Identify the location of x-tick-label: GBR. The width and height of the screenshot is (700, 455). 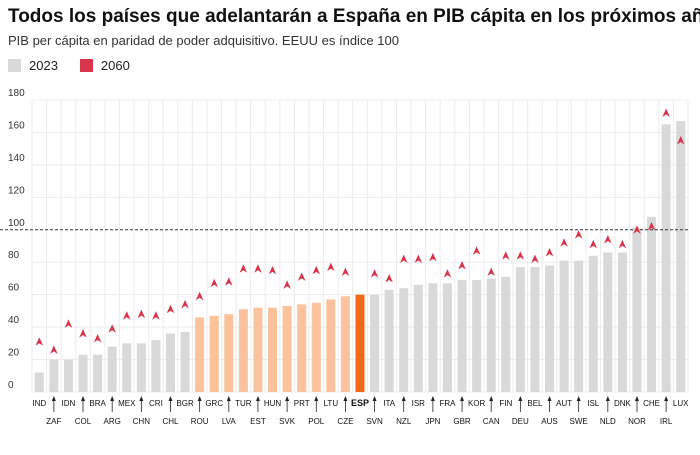
(462, 421).